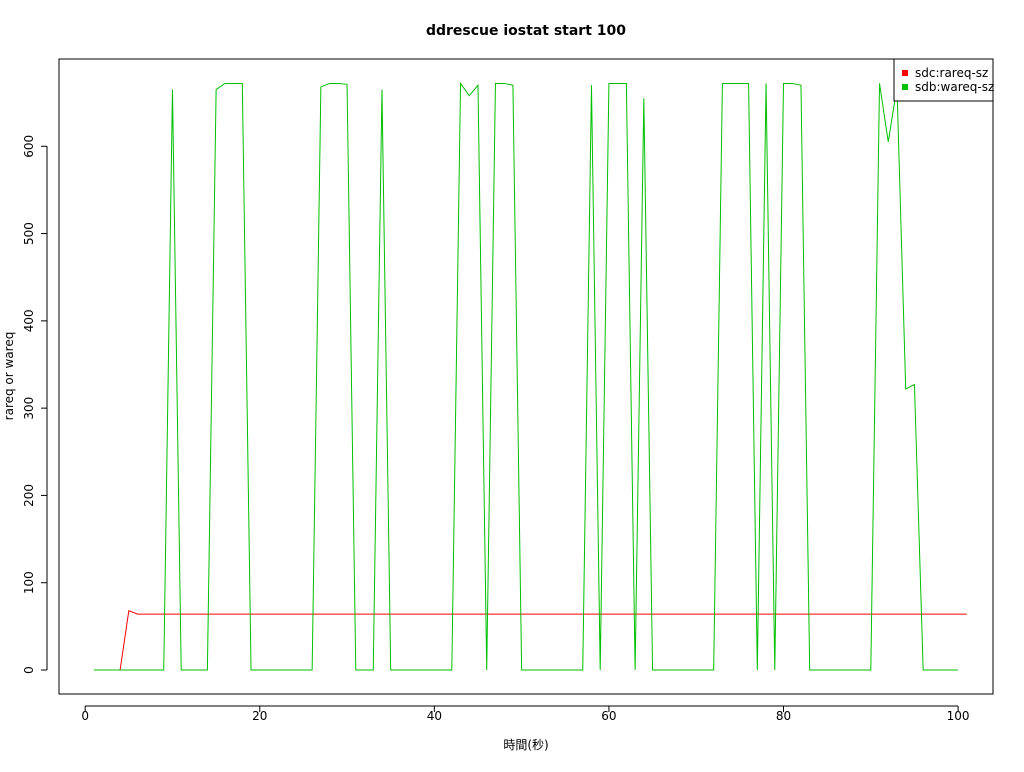  What do you see at coordinates (29, 408) in the screenshot?
I see `y-tick-label: 300` at bounding box center [29, 408].